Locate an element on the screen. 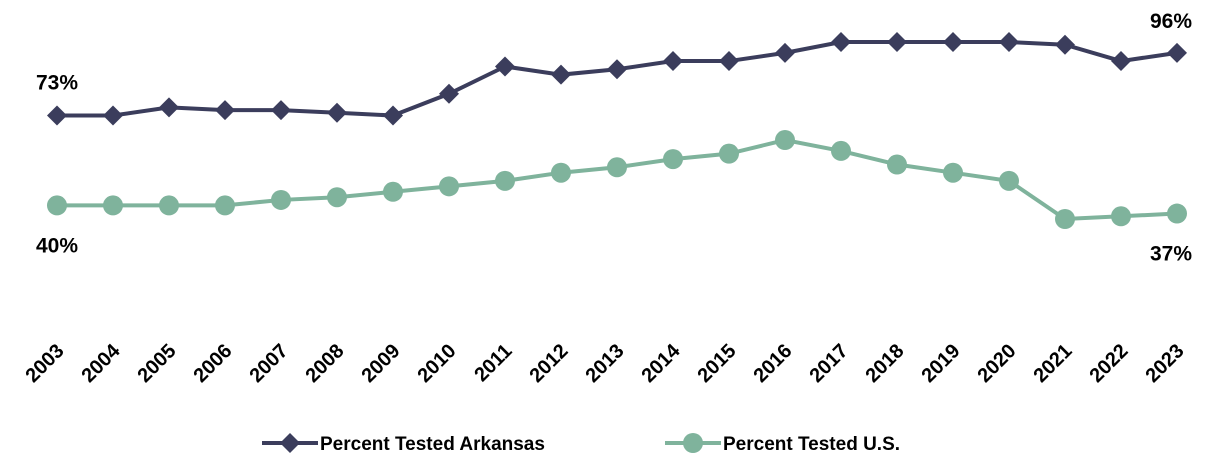  legend-item: Percent Tested U.S. is located at coordinates (782, 444).